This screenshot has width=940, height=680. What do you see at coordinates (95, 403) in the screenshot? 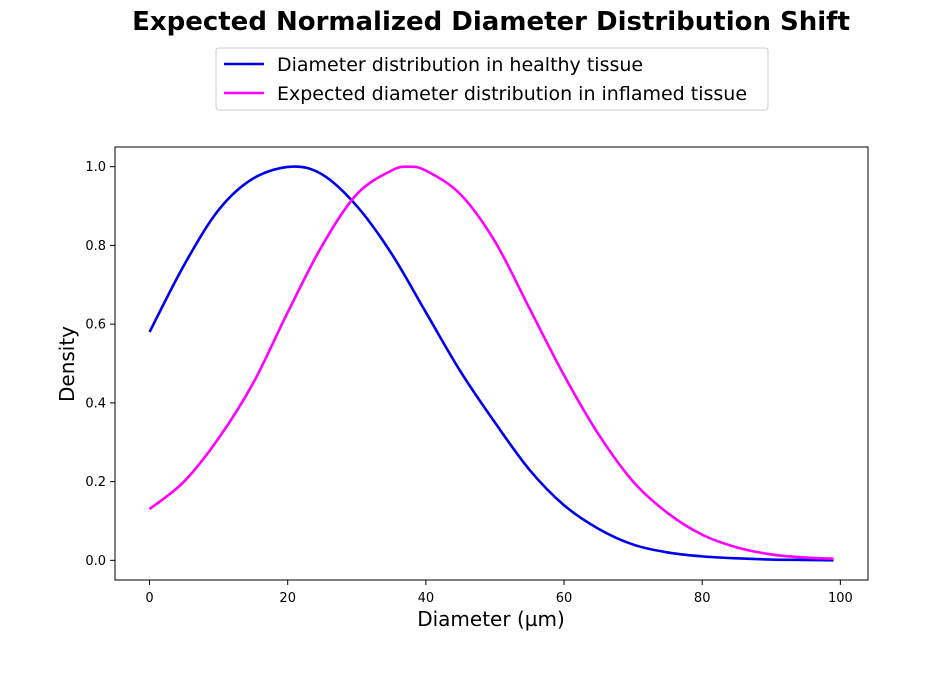
I see `y-tick-label: 0.4` at bounding box center [95, 403].